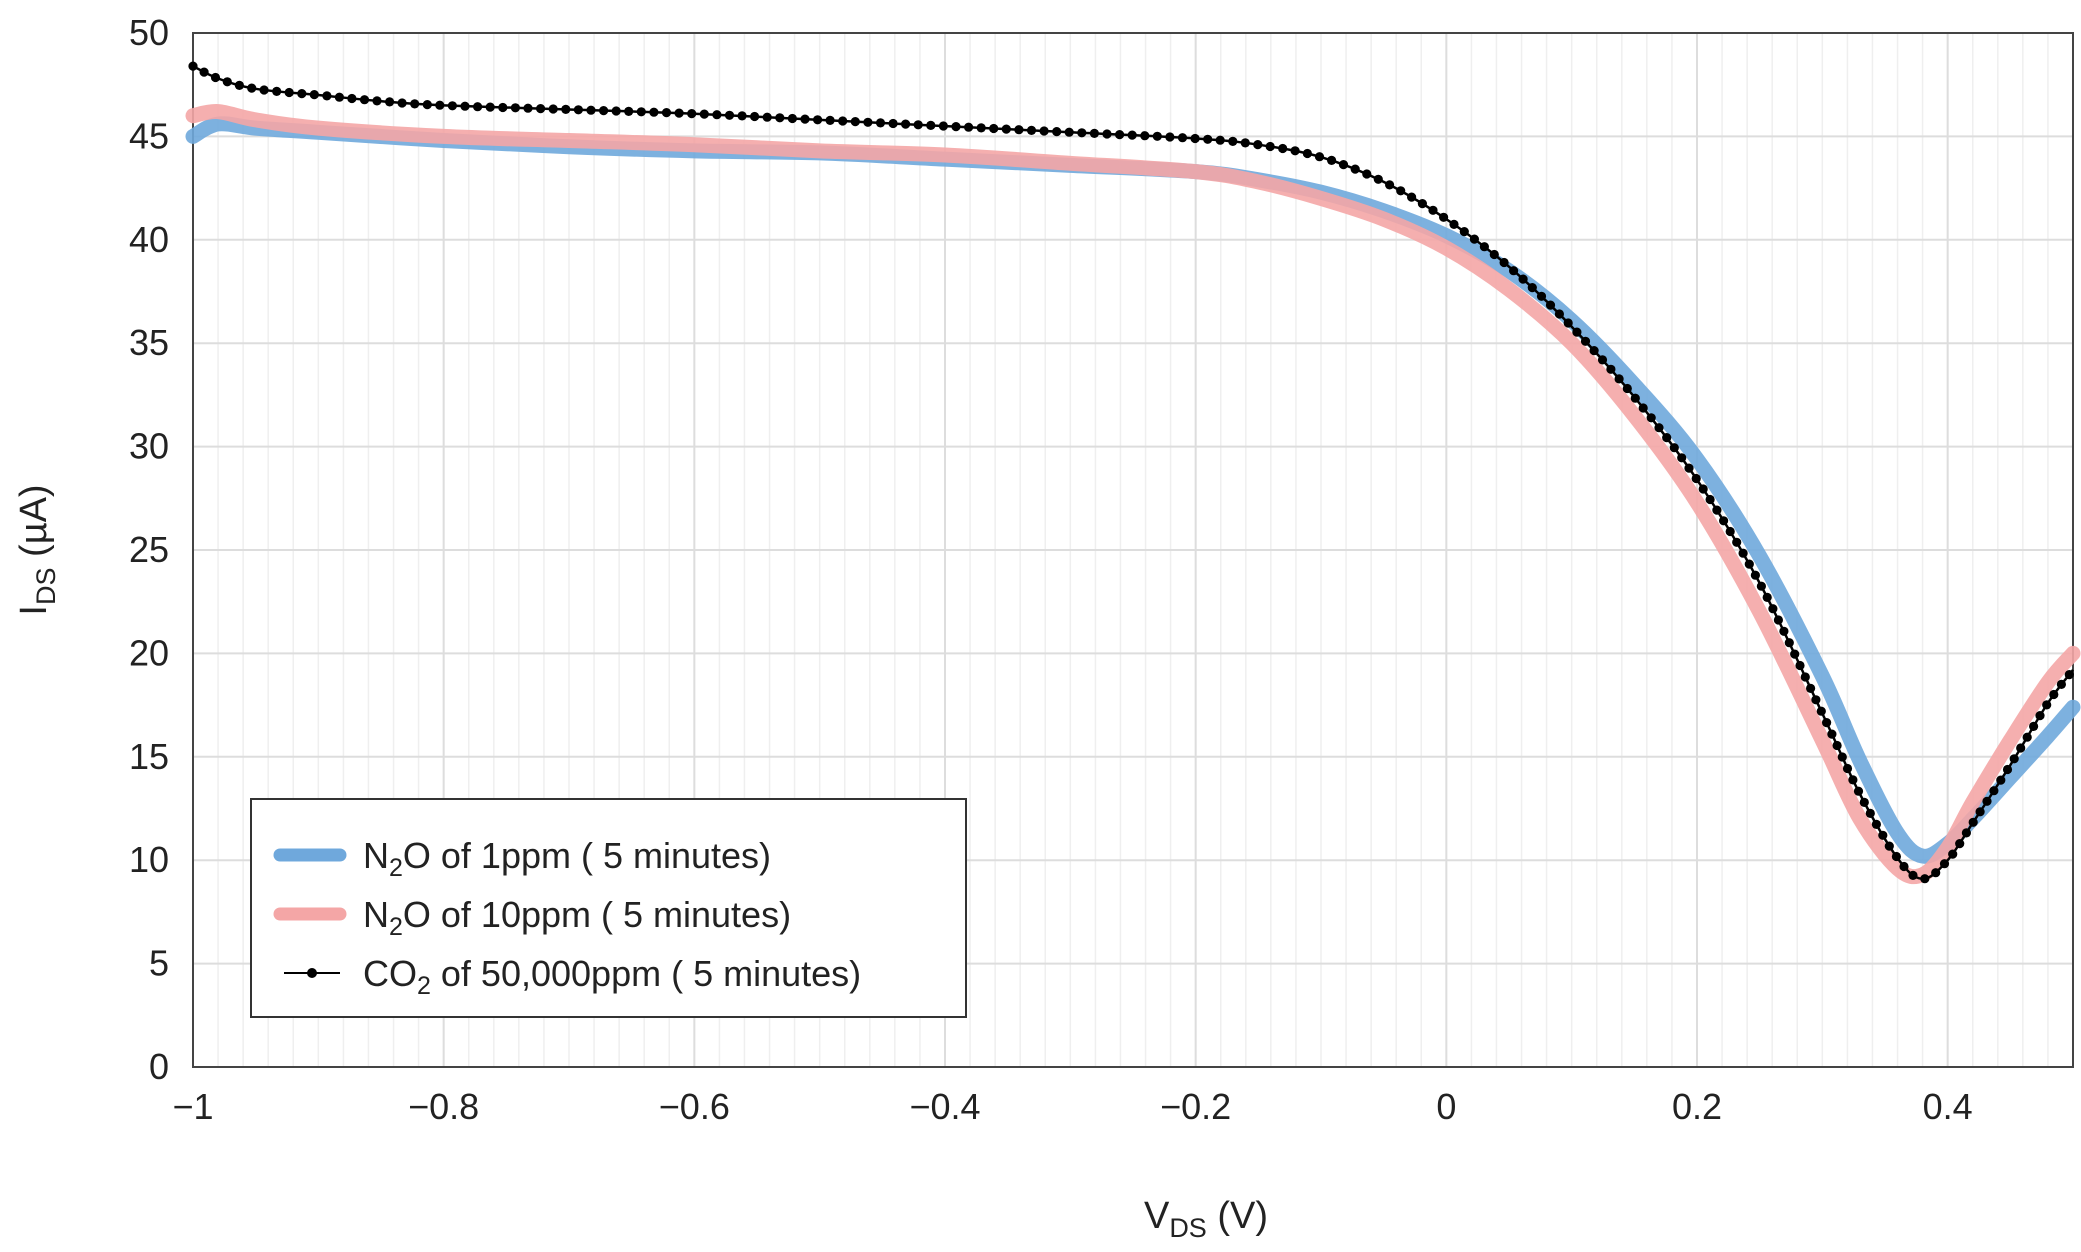 This screenshot has width=2081, height=1252. I want to click on y-tick-label: 45, so click(149, 135).